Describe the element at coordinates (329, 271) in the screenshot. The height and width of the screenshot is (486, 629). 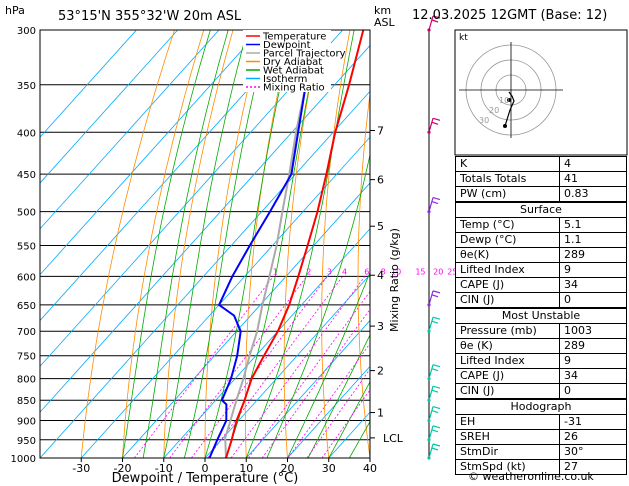
I see `mixing-ratio-label: 3` at that location.